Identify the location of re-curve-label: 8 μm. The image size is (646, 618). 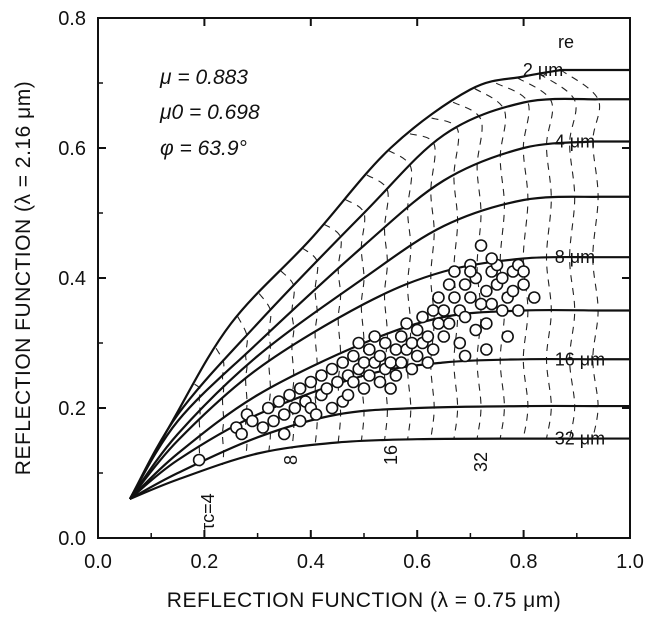
(575, 257).